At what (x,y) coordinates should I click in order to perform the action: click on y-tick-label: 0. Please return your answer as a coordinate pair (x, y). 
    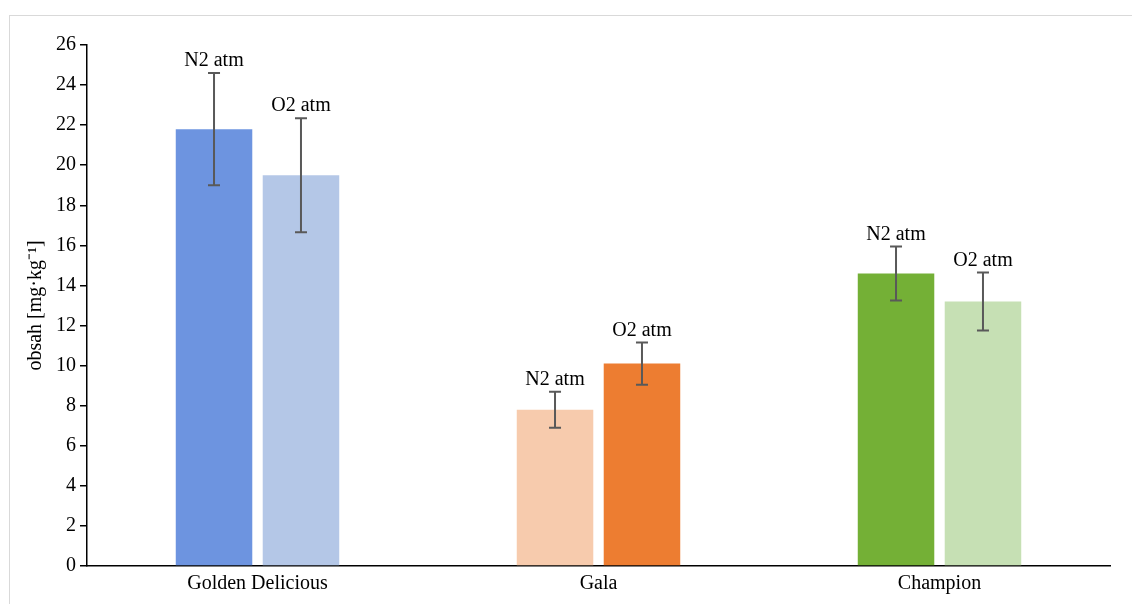
    Looking at the image, I should click on (71, 564).